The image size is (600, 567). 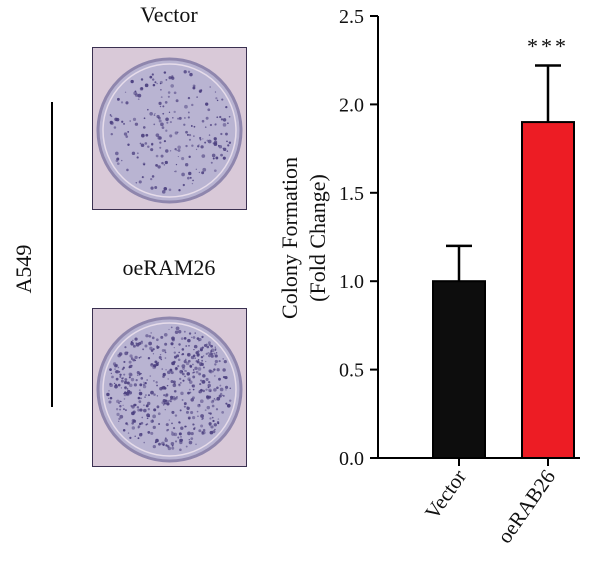 I want to click on bar-vector, so click(x=459, y=370).